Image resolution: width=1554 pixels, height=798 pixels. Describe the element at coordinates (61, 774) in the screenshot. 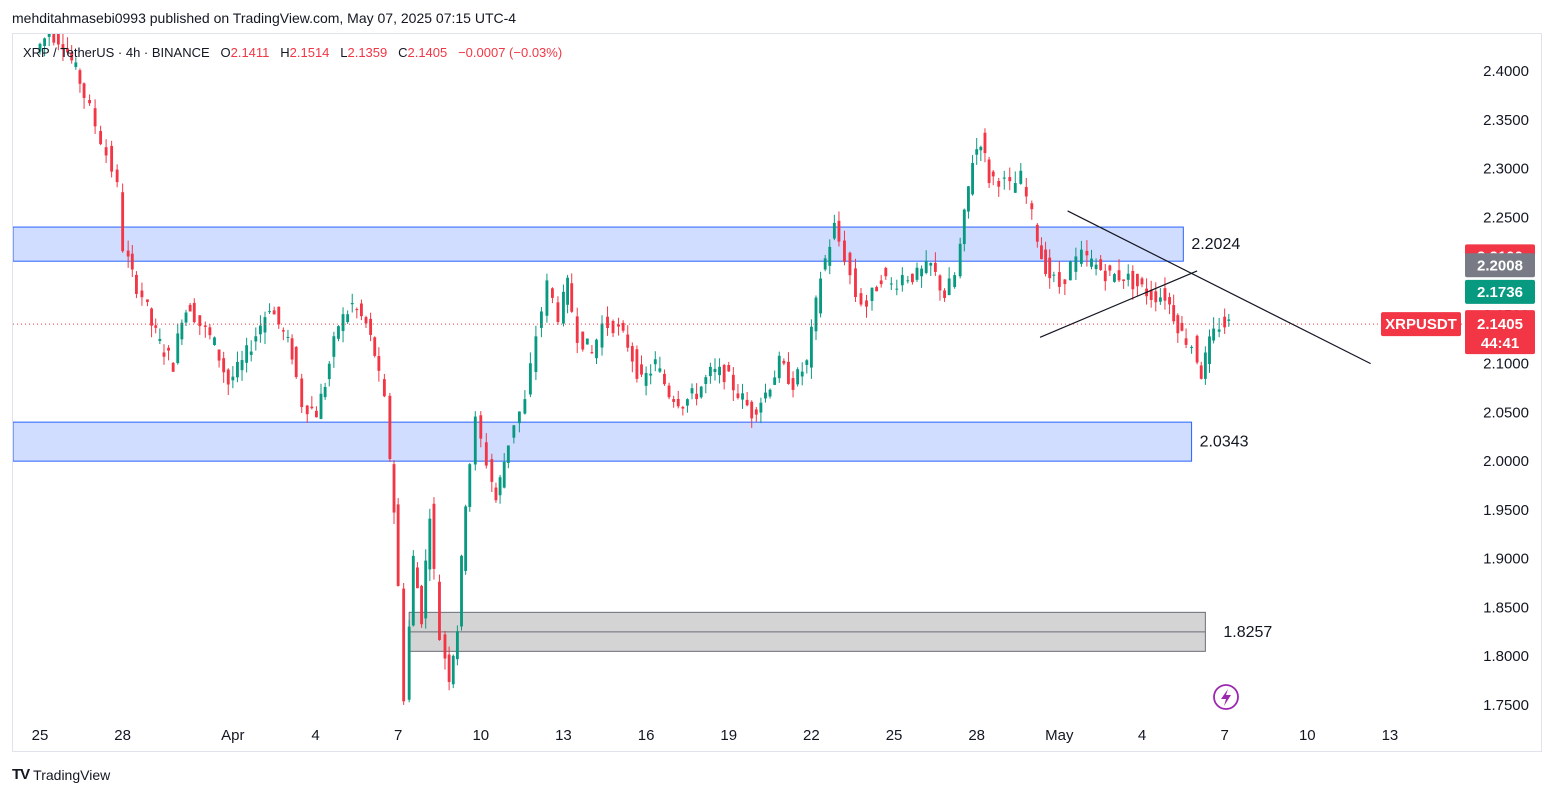

I see `tradingview-brand: TV TradingView` at that location.